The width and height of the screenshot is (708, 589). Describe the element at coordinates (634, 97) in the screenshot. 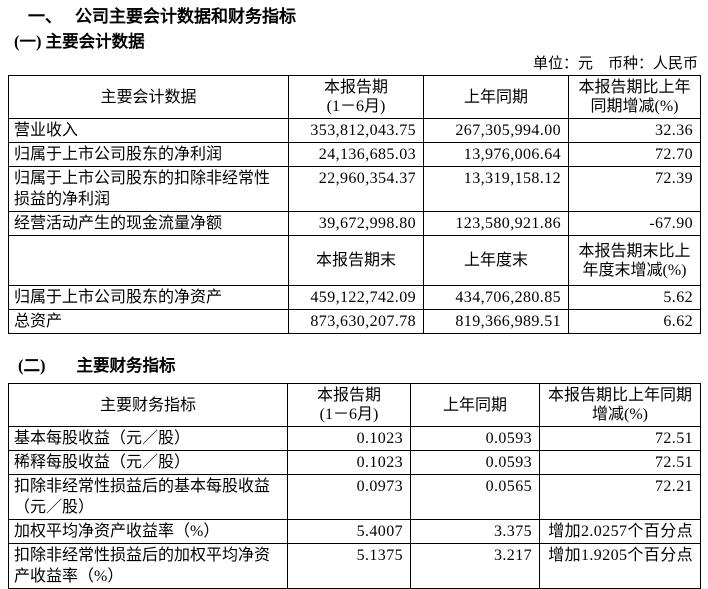

I see `column-header: 本报告期比上年 同期增减(%)` at that location.